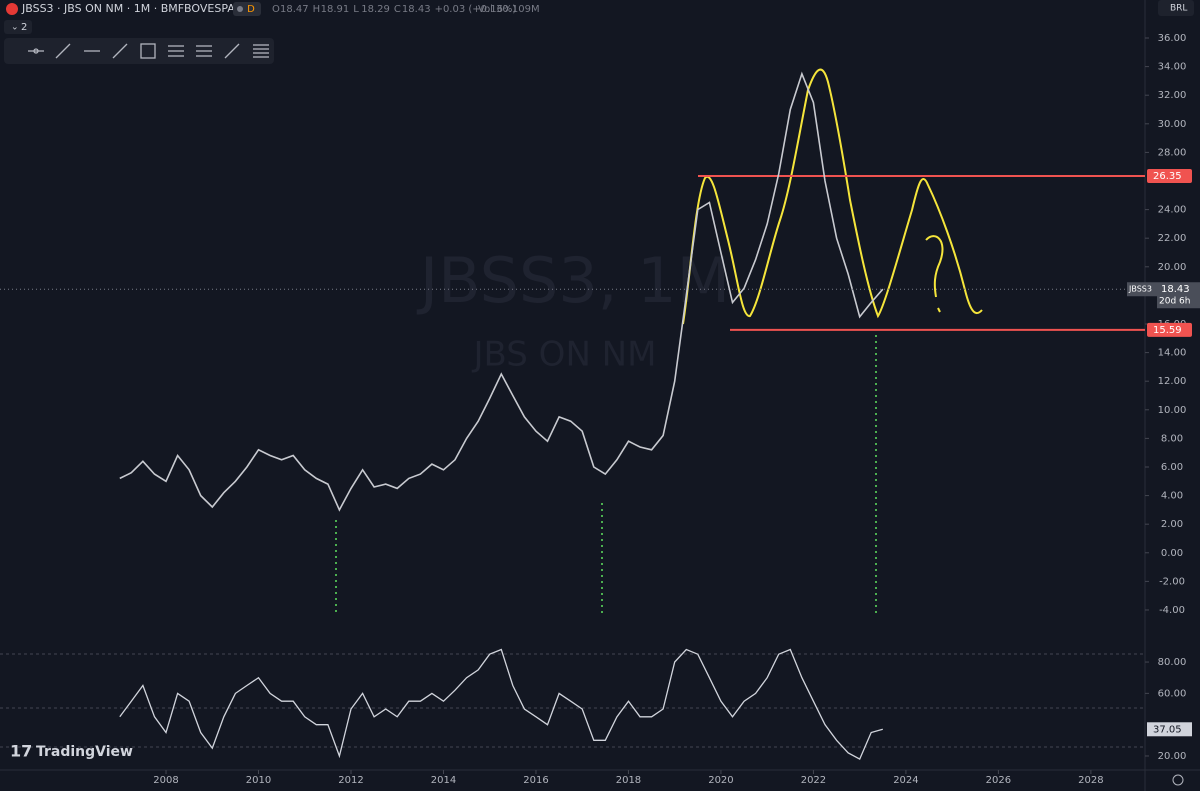 The width and height of the screenshot is (1200, 791). I want to click on brand-logo: 𝟭𝟳, so click(21, 751).